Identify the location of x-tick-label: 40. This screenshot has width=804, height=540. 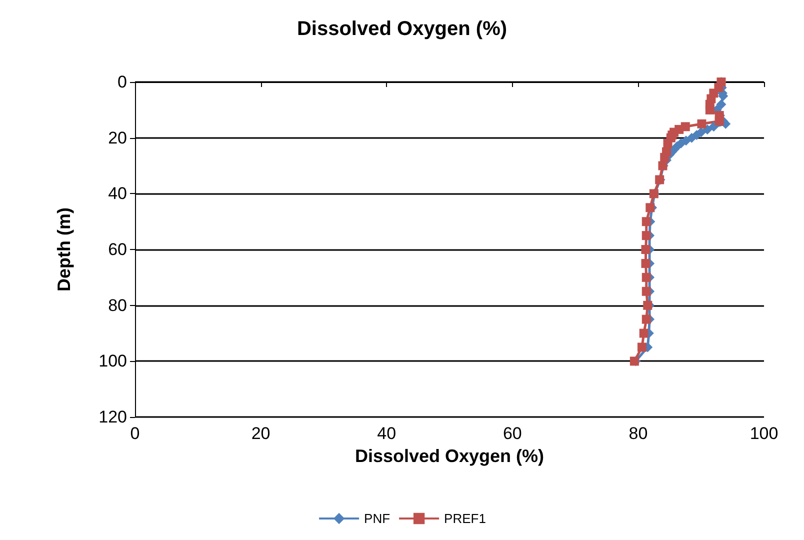
(386, 433).